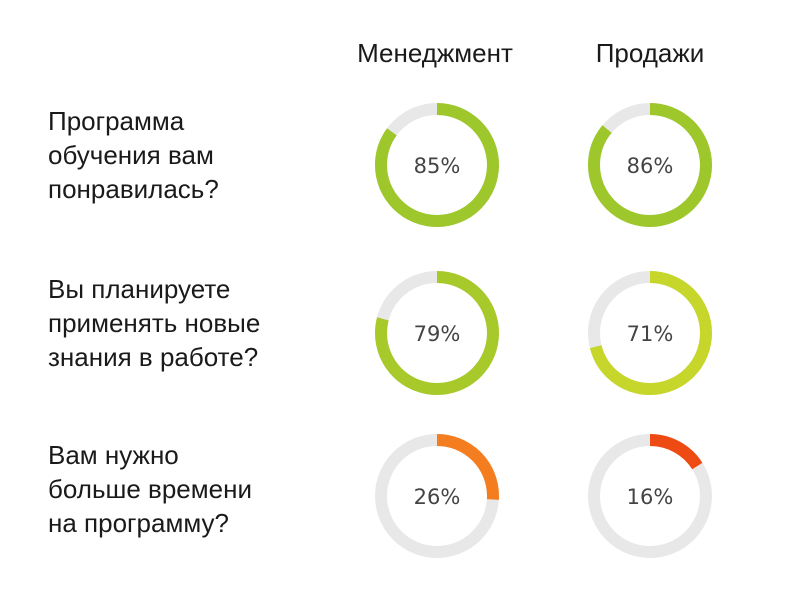 This screenshot has width=800, height=600. I want to click on question-line: знания в работе?, so click(153, 357).